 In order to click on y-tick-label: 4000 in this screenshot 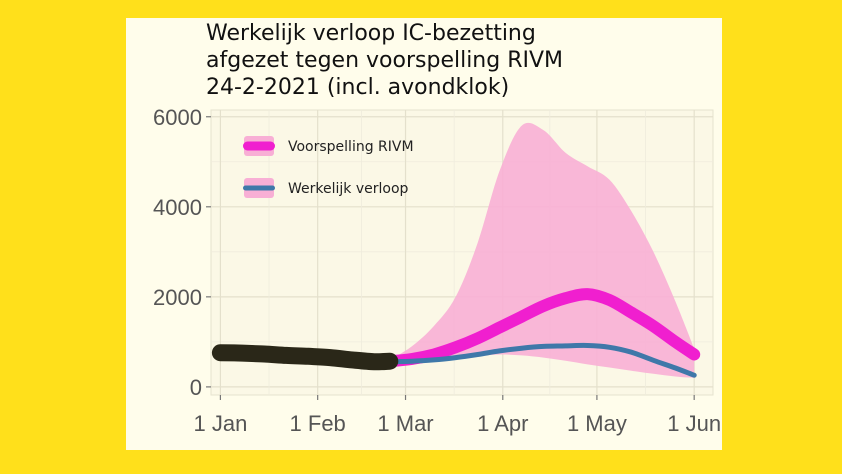, I will do `click(177, 207)`.